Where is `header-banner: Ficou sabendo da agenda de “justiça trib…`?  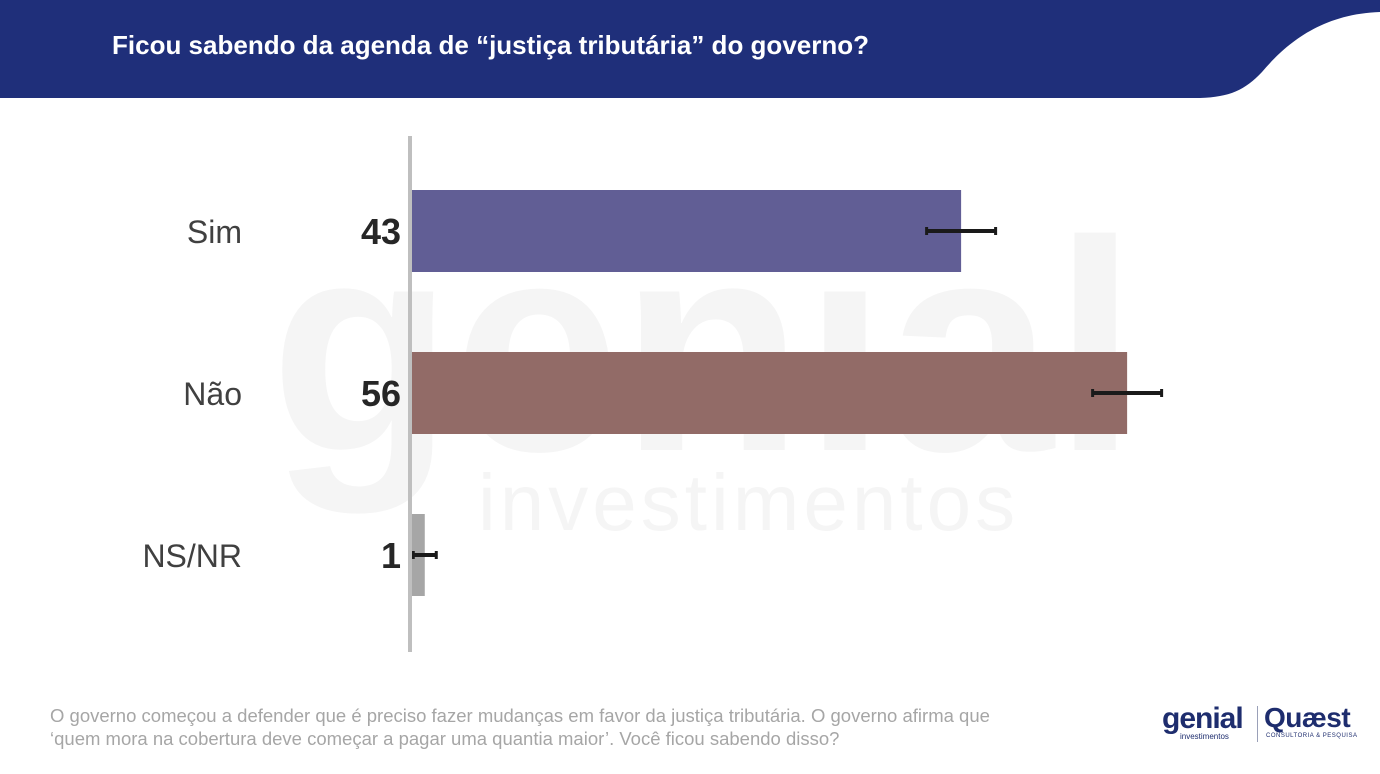 header-banner: Ficou sabendo da agenda de “justiça trib… is located at coordinates (690, 49).